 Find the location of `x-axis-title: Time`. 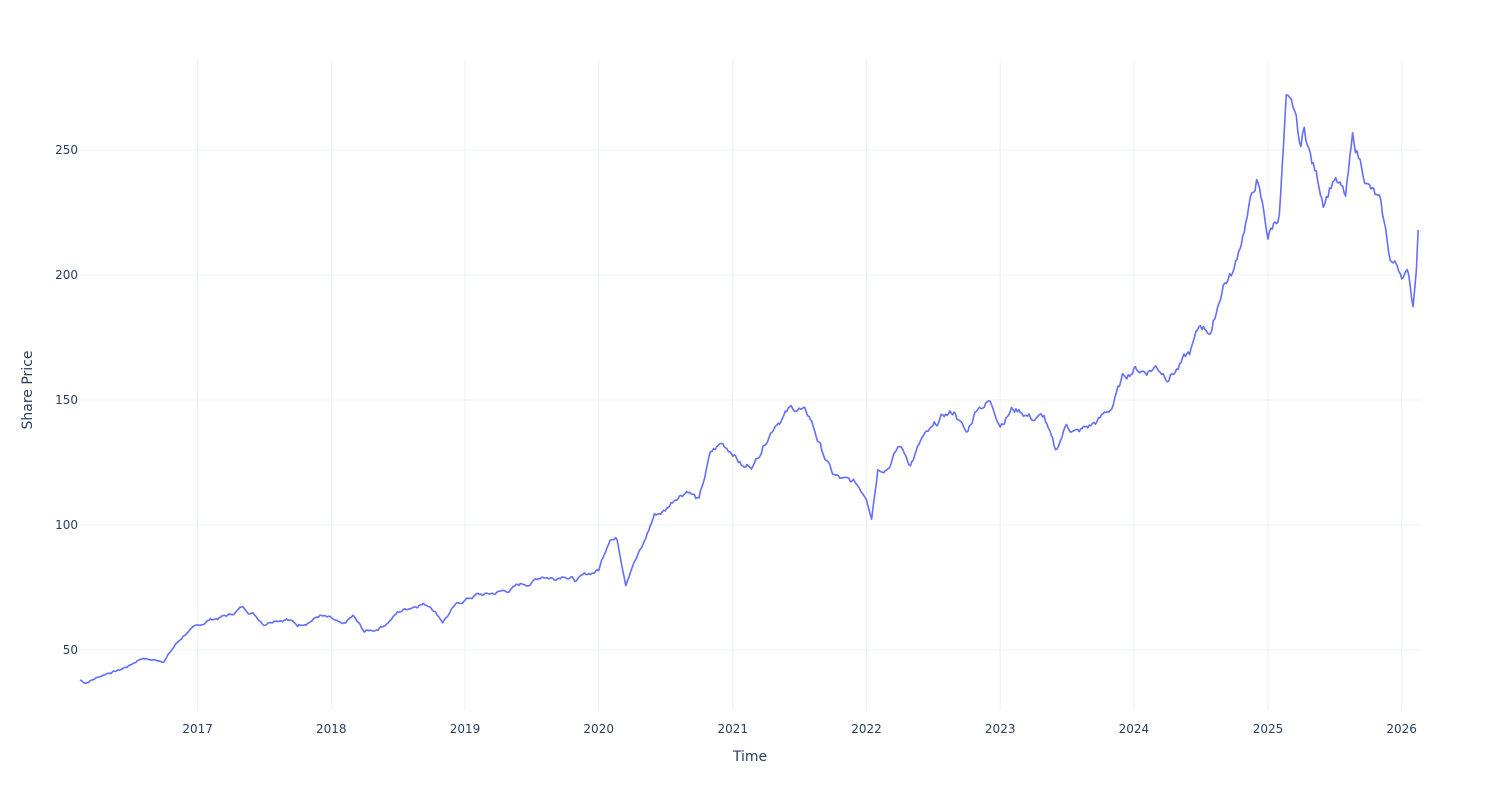

x-axis-title: Time is located at coordinates (749, 757).